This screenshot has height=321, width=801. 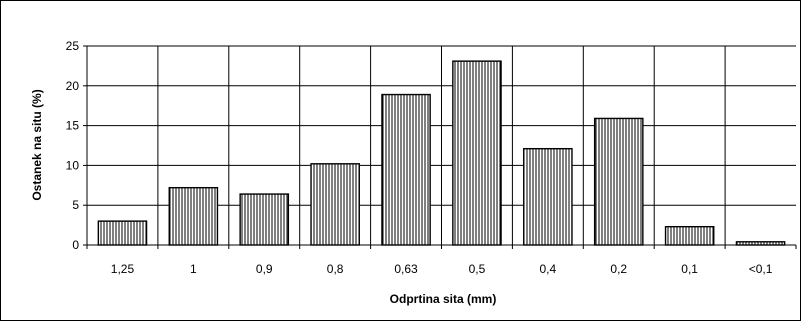 What do you see at coordinates (73, 46) in the screenshot?
I see `y-tick-label: 25` at bounding box center [73, 46].